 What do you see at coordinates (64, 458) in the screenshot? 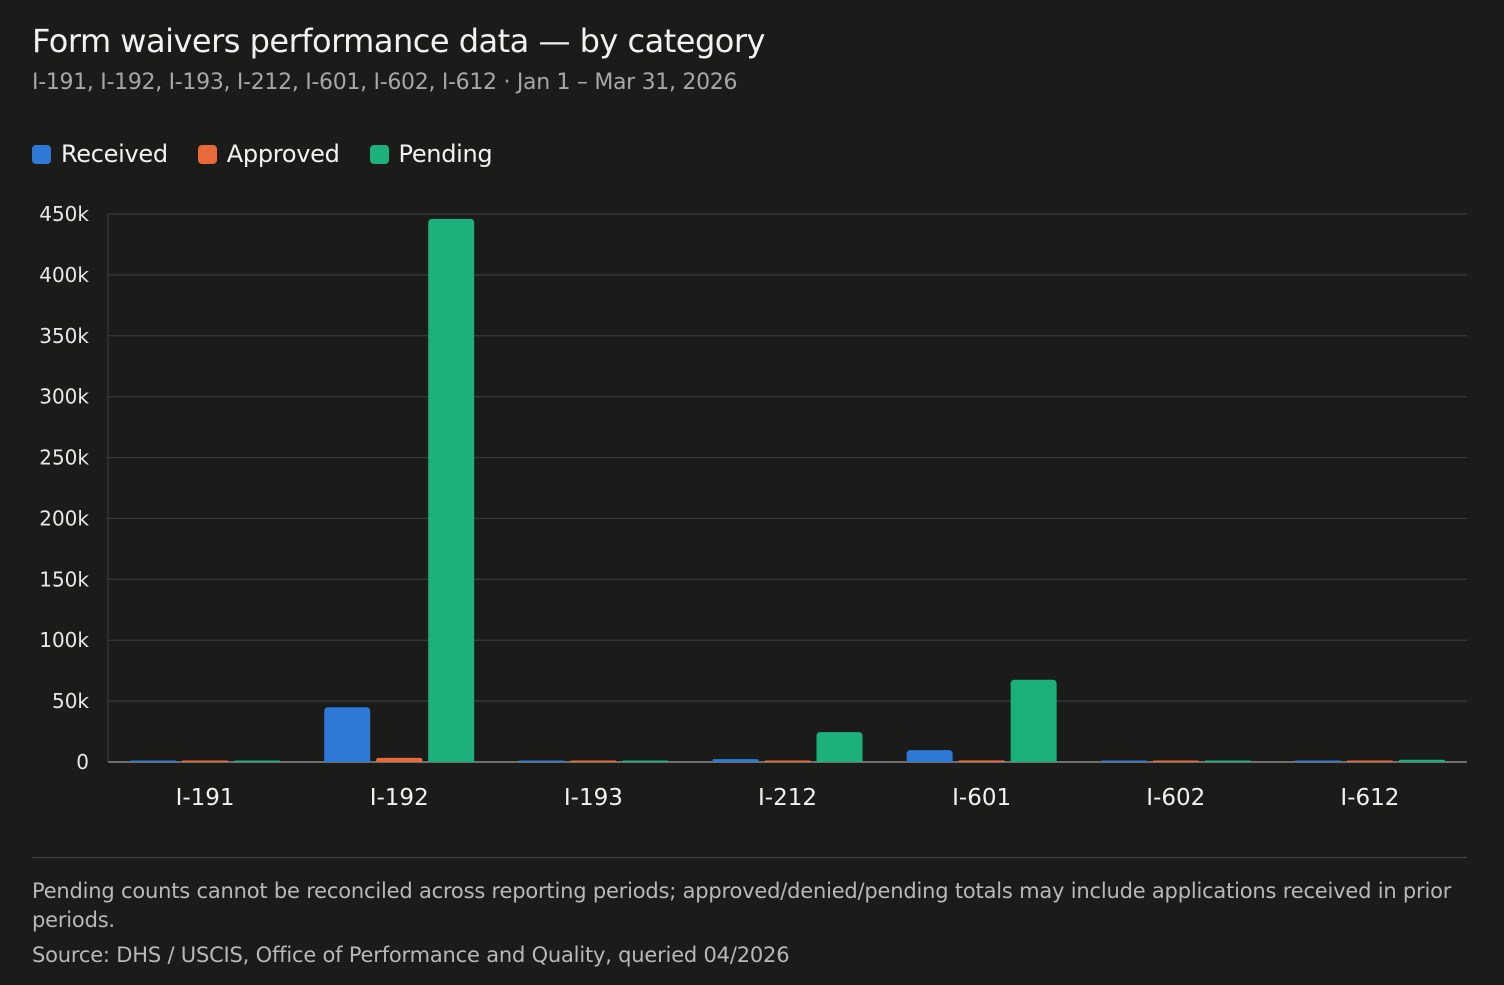
I see `y-tick-label: 250k` at bounding box center [64, 458].